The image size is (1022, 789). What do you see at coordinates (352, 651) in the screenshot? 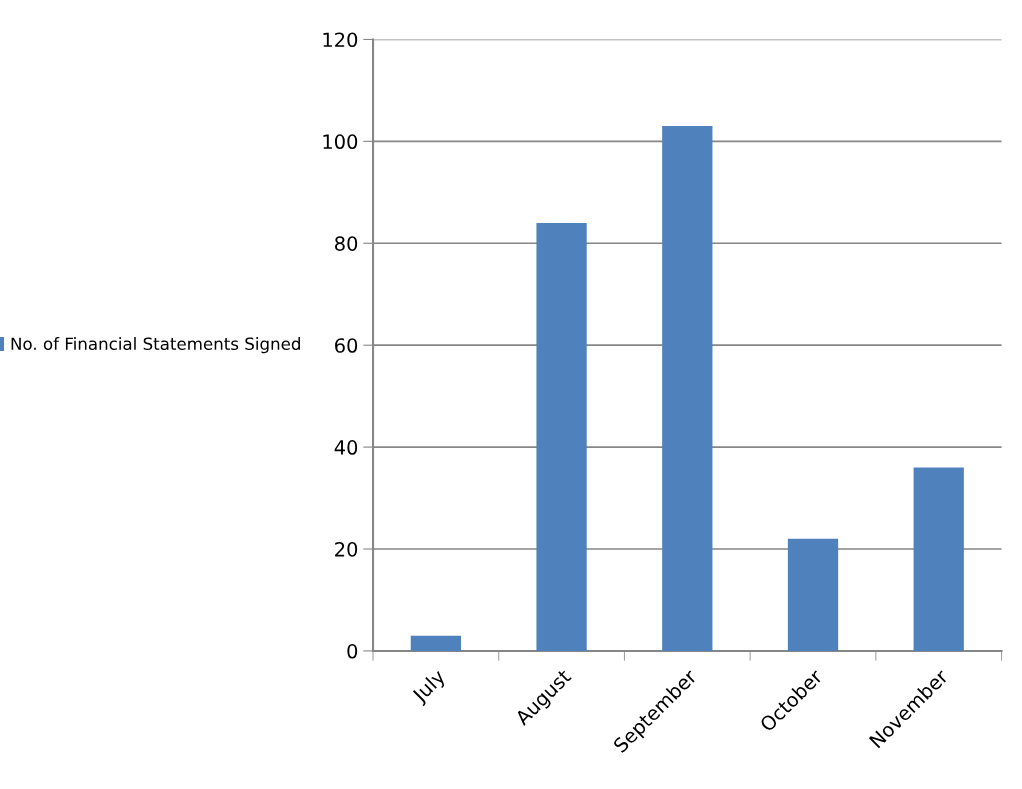
I see `y-tick-label: 0` at bounding box center [352, 651].